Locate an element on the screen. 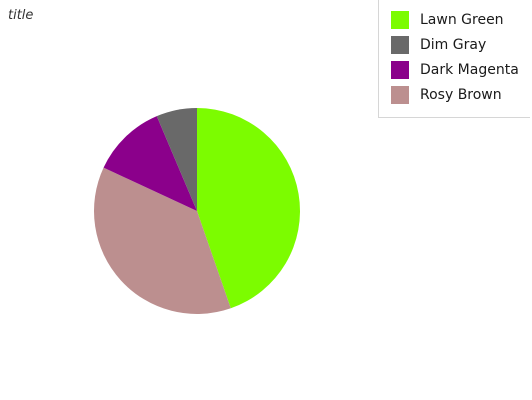  legend-item-lawn-green: Lawn Green is located at coordinates (447, 20).